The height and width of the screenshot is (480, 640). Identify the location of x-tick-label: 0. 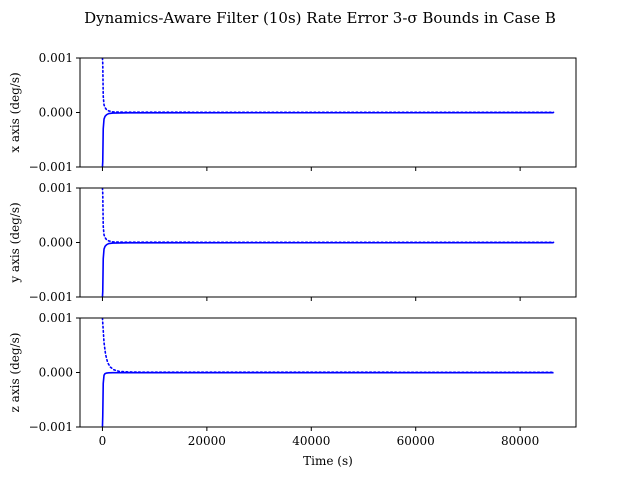
(103, 441).